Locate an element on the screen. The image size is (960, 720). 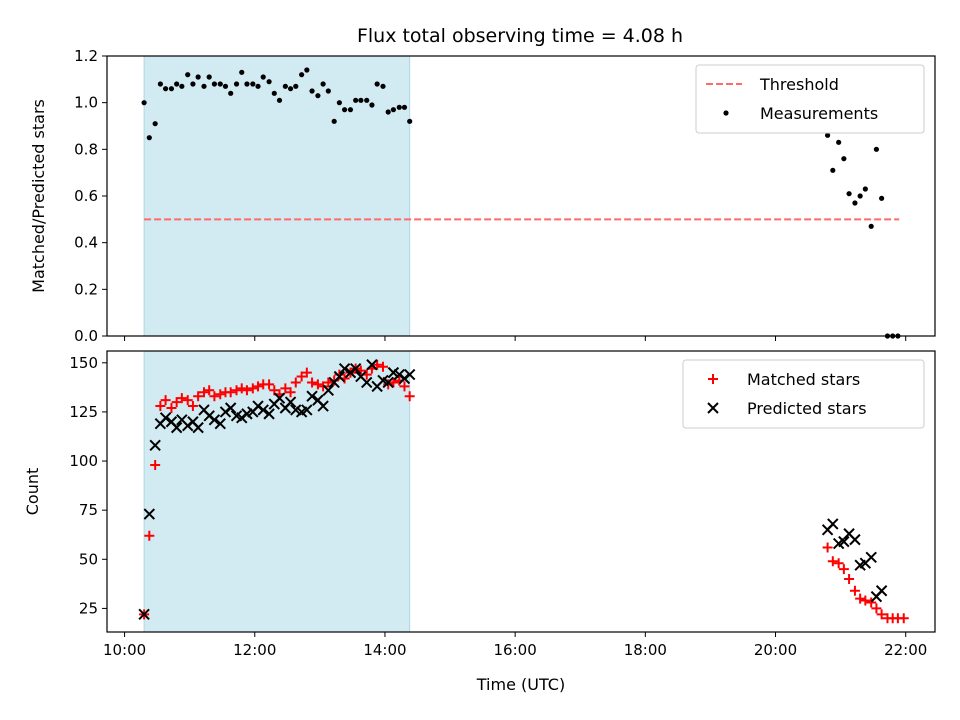
y-tick-label: 100 is located at coordinates (83, 461).